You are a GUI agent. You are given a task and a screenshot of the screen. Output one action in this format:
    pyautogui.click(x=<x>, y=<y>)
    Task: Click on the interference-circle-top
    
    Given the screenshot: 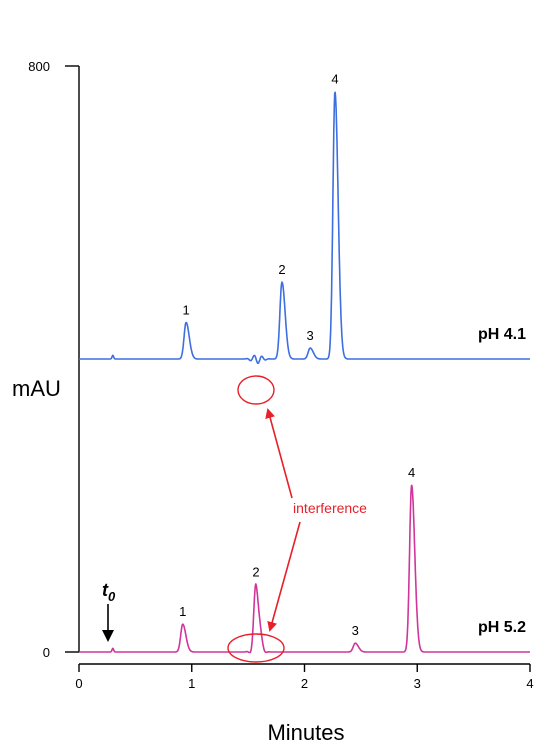 What is the action you would take?
    pyautogui.click(x=256, y=390)
    